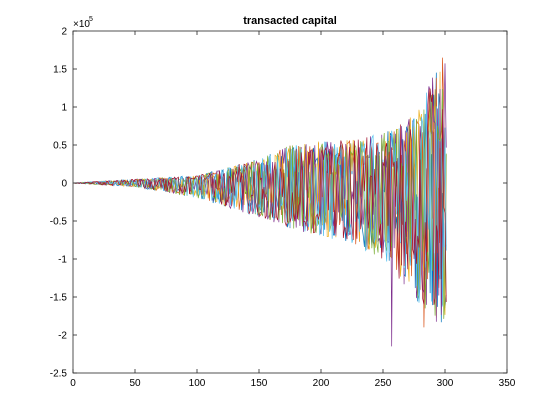 This screenshot has width=560, height=420. I want to click on y-tick-label: -1, so click(62, 260).